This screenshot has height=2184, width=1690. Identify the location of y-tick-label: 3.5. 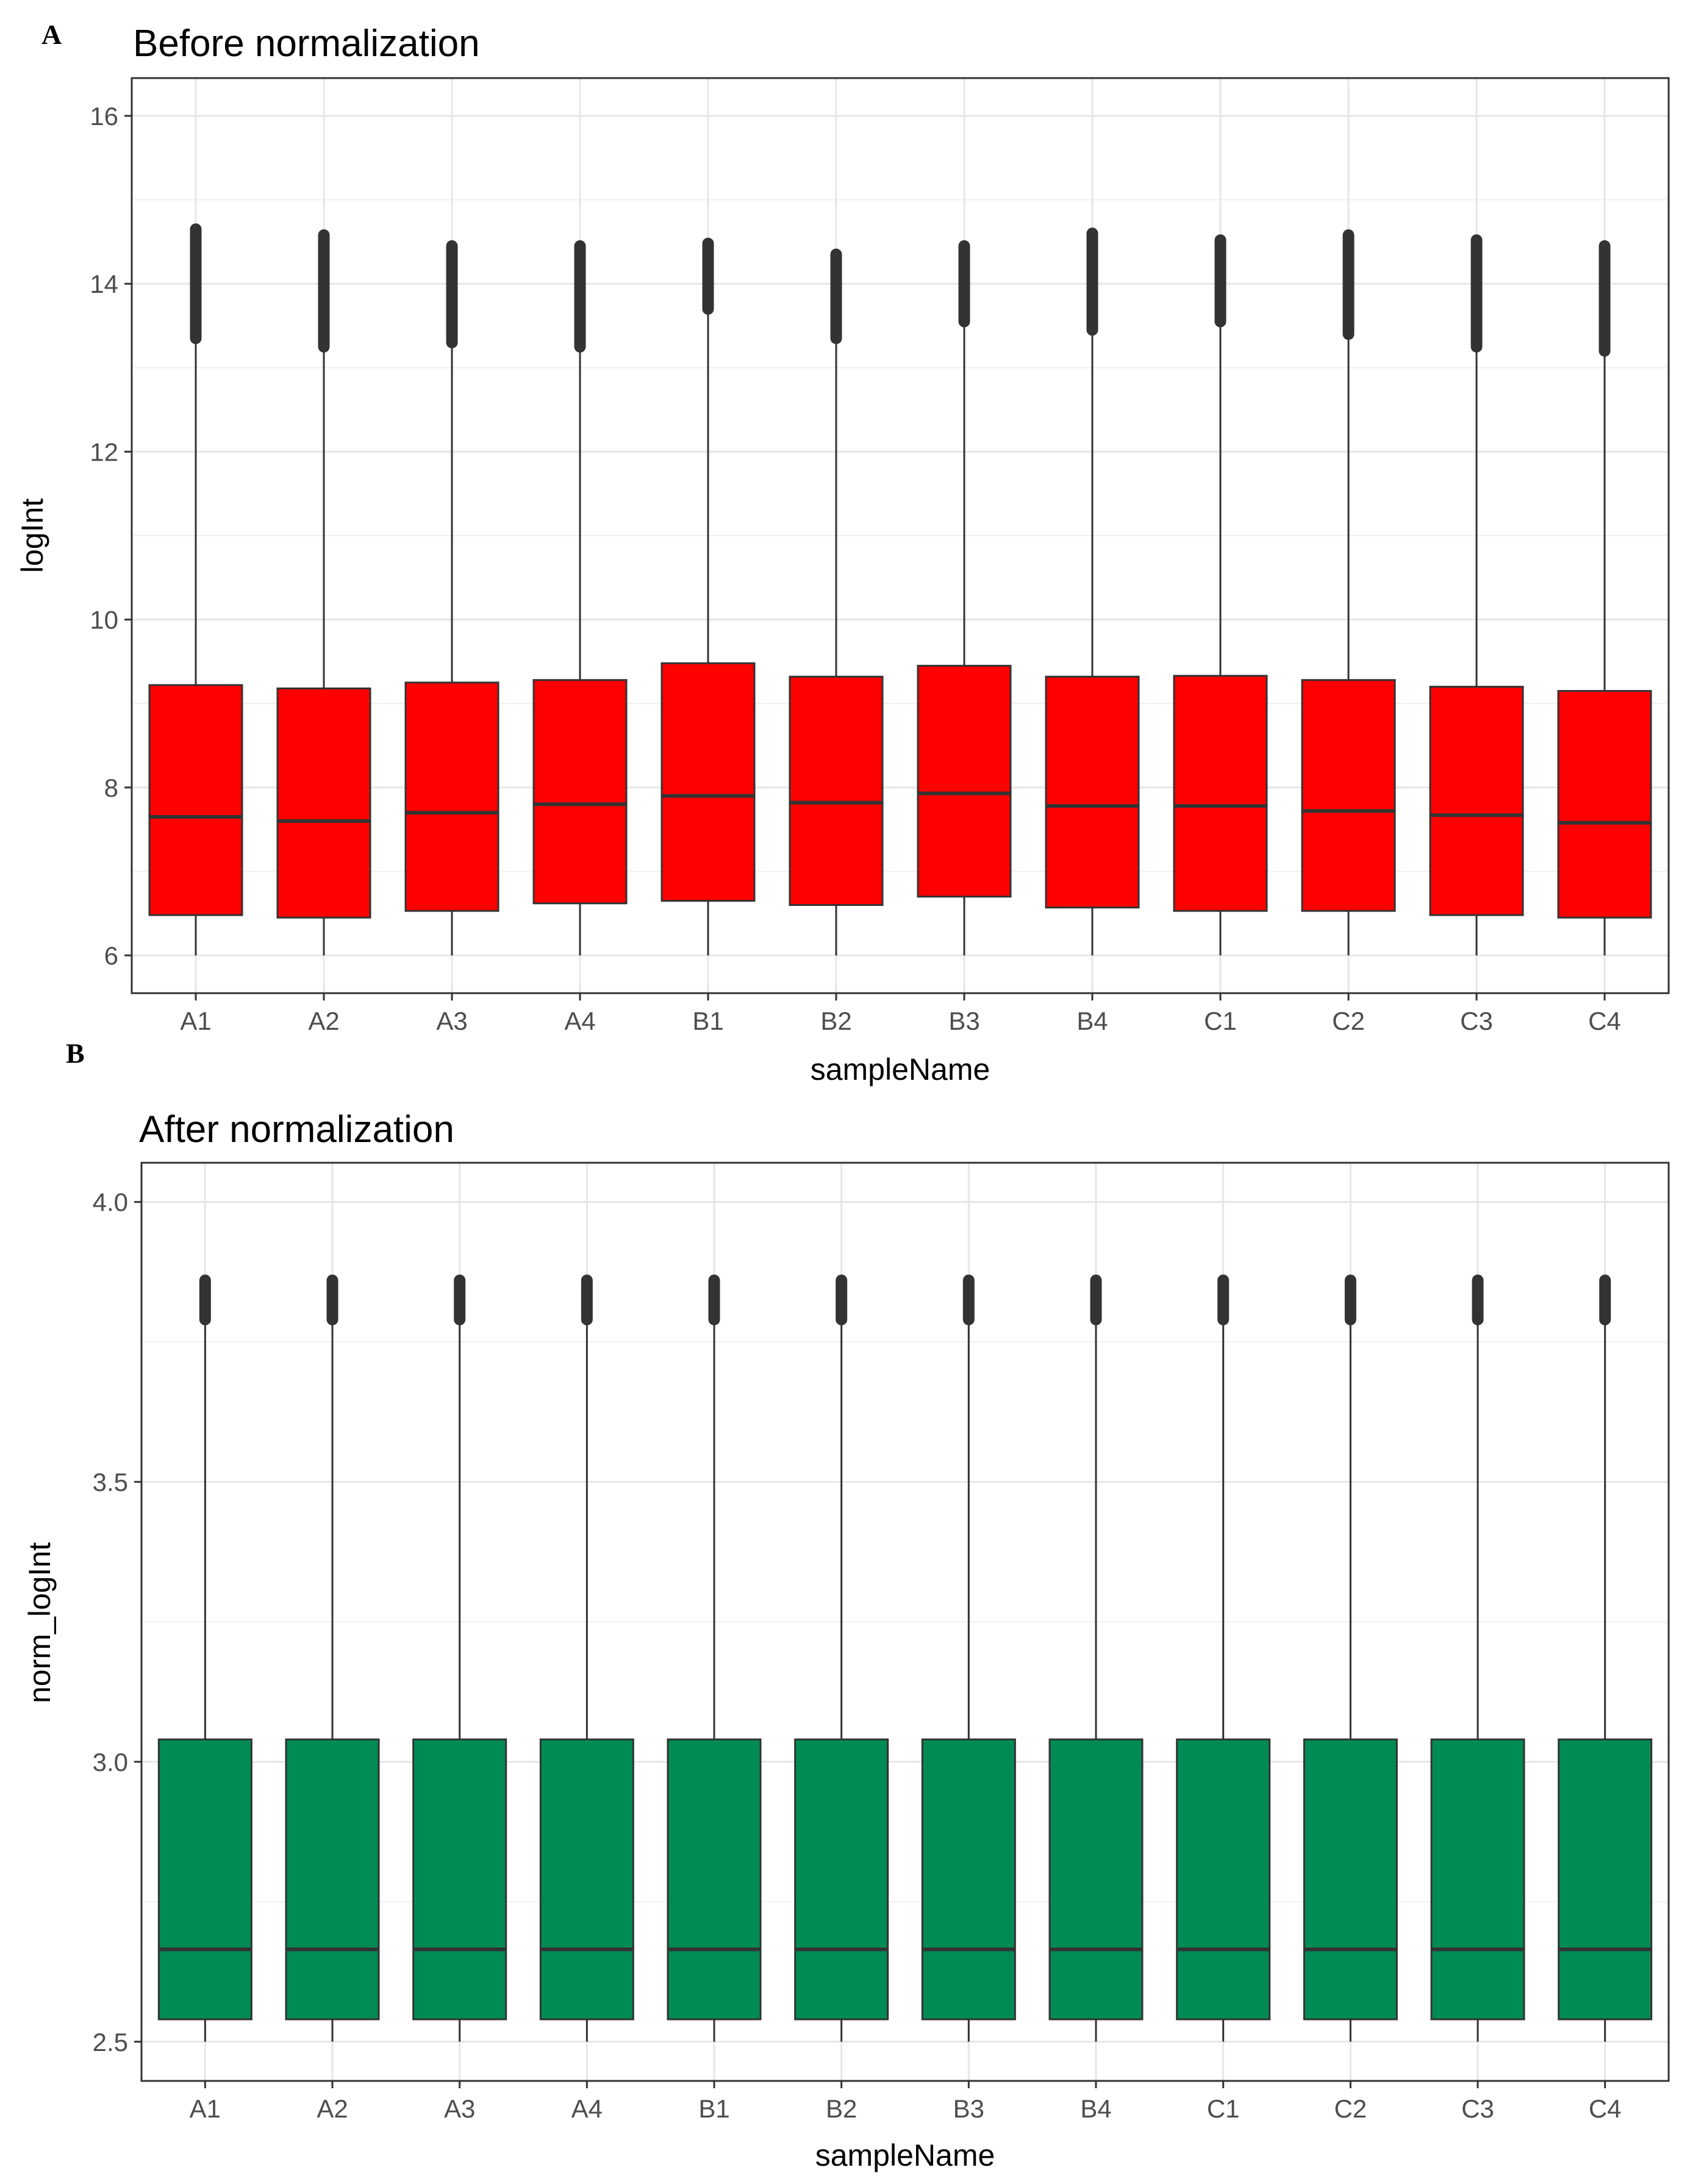
(110, 1482).